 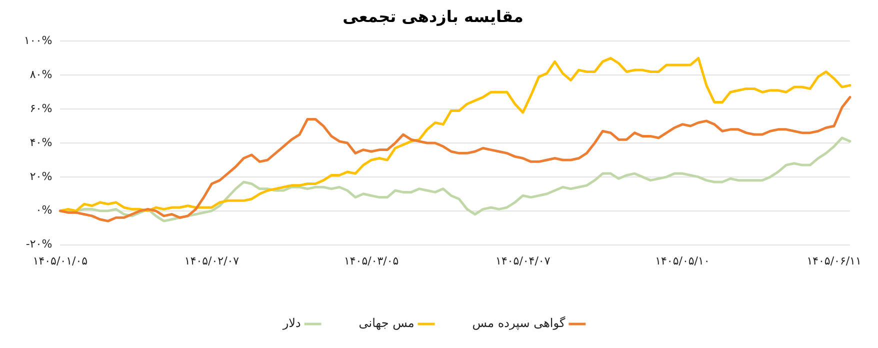 What do you see at coordinates (60, 261) in the screenshot?
I see `x-tick-label: ۱۴۰۵/۰۱/۰۵` at bounding box center [60, 261].